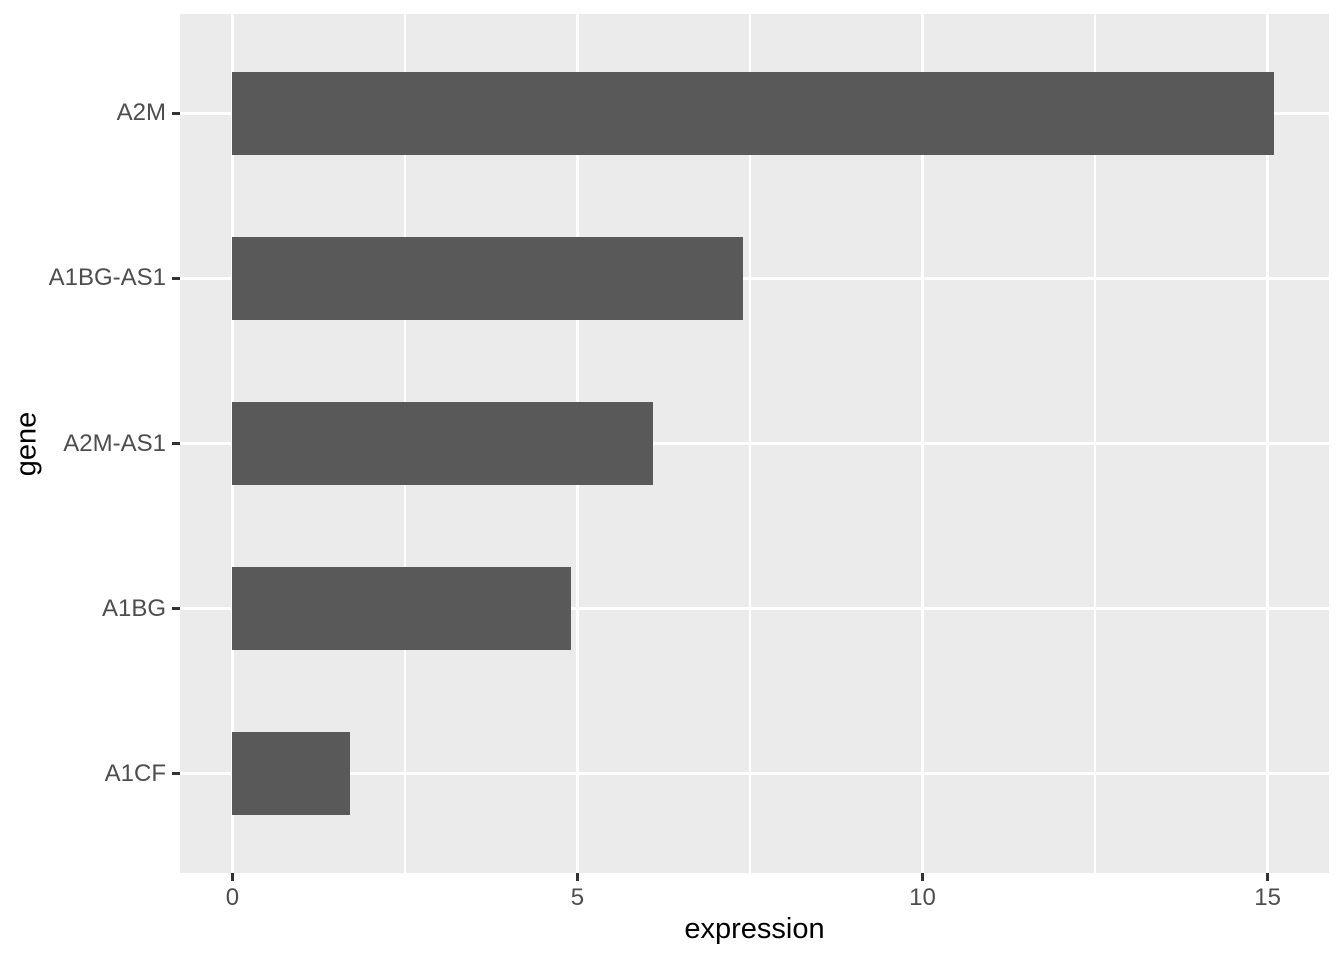  What do you see at coordinates (754, 929) in the screenshot?
I see `x-axis-title: expression` at bounding box center [754, 929].